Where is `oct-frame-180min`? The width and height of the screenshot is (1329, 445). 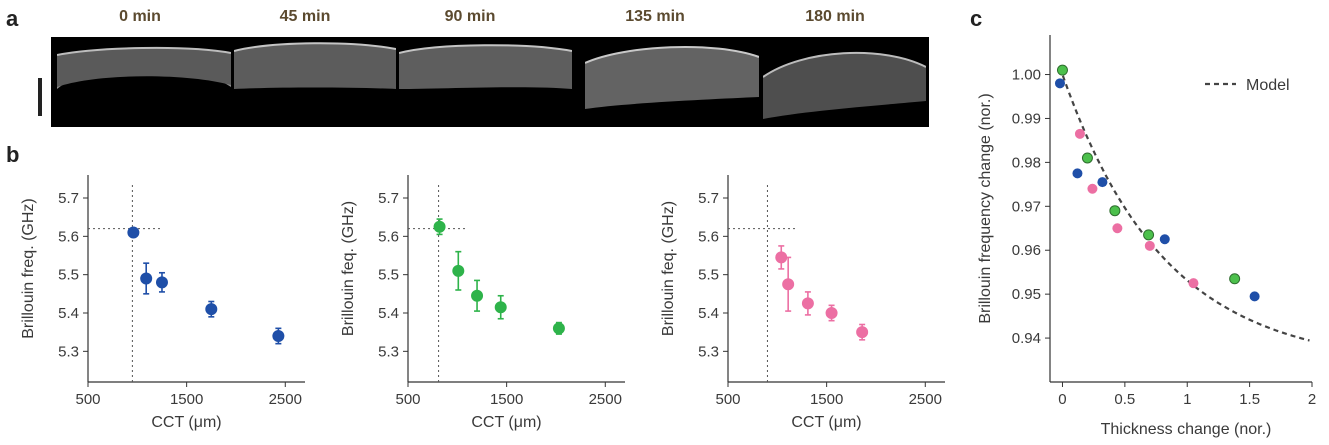 oct-frame-180min is located at coordinates (844, 82).